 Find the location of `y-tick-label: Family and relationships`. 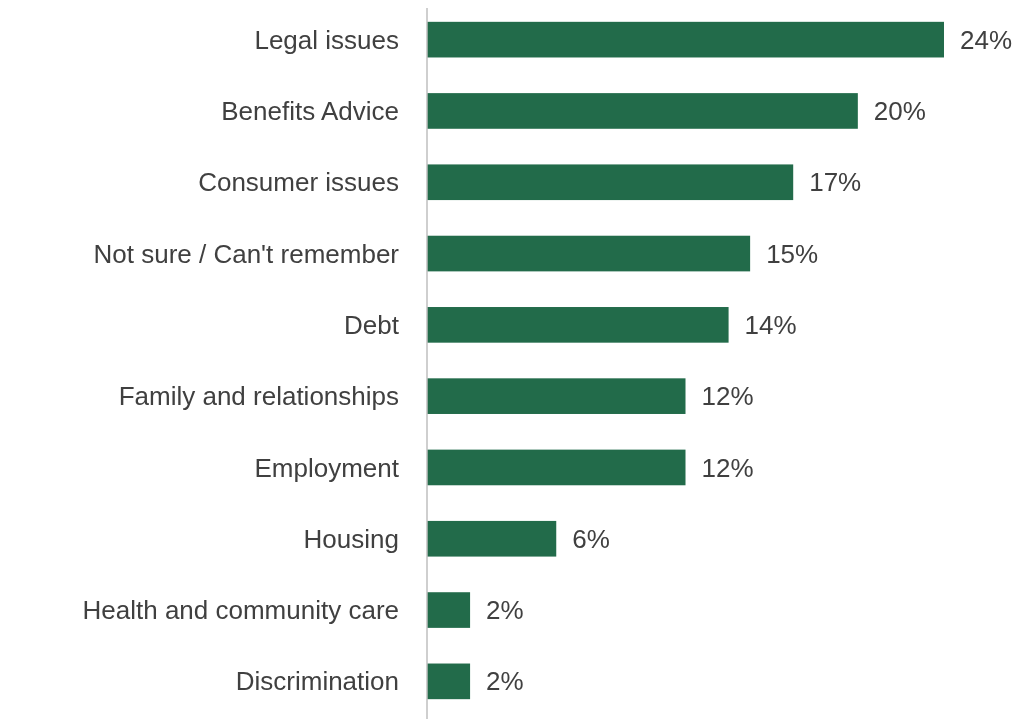

y-tick-label: Family and relationships is located at coordinates (258, 396).